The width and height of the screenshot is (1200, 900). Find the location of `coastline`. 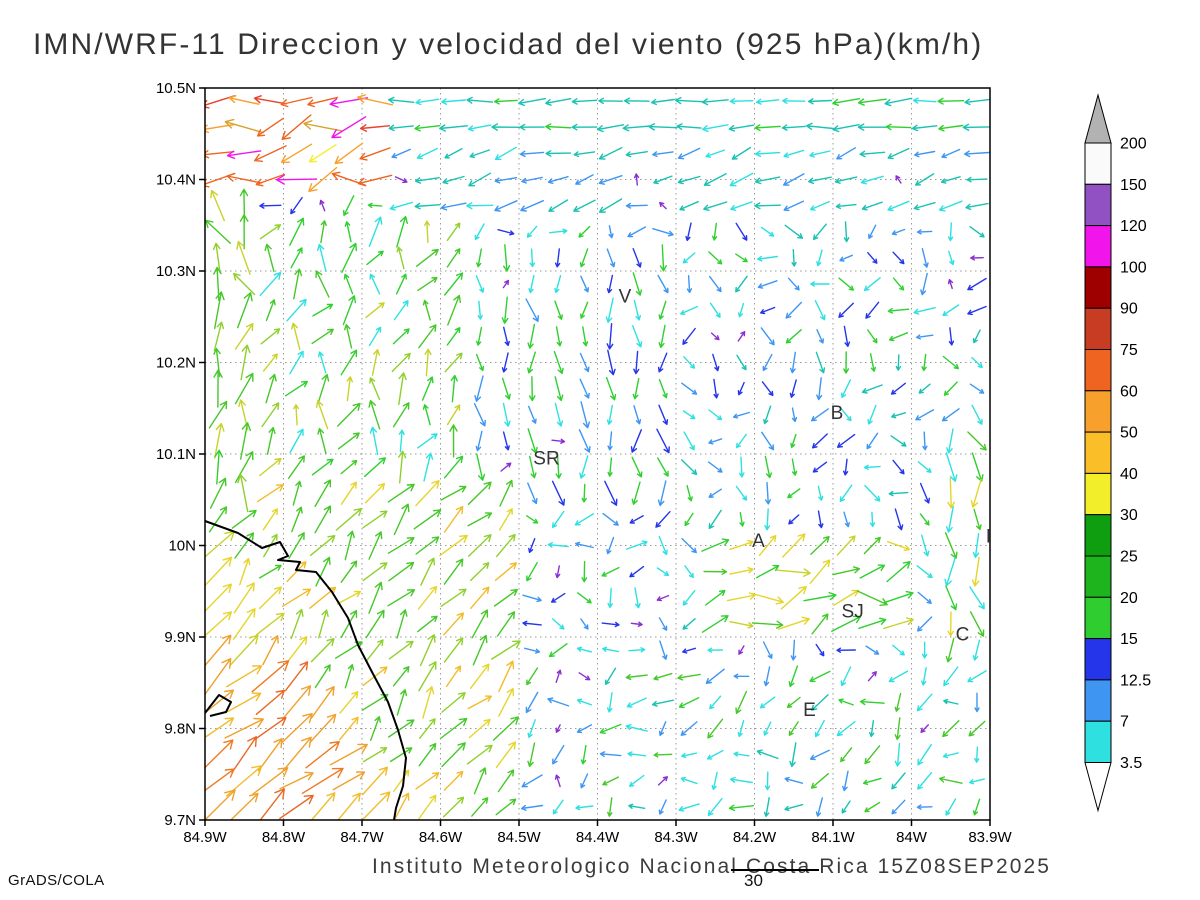

coastline is located at coordinates (306, 670).